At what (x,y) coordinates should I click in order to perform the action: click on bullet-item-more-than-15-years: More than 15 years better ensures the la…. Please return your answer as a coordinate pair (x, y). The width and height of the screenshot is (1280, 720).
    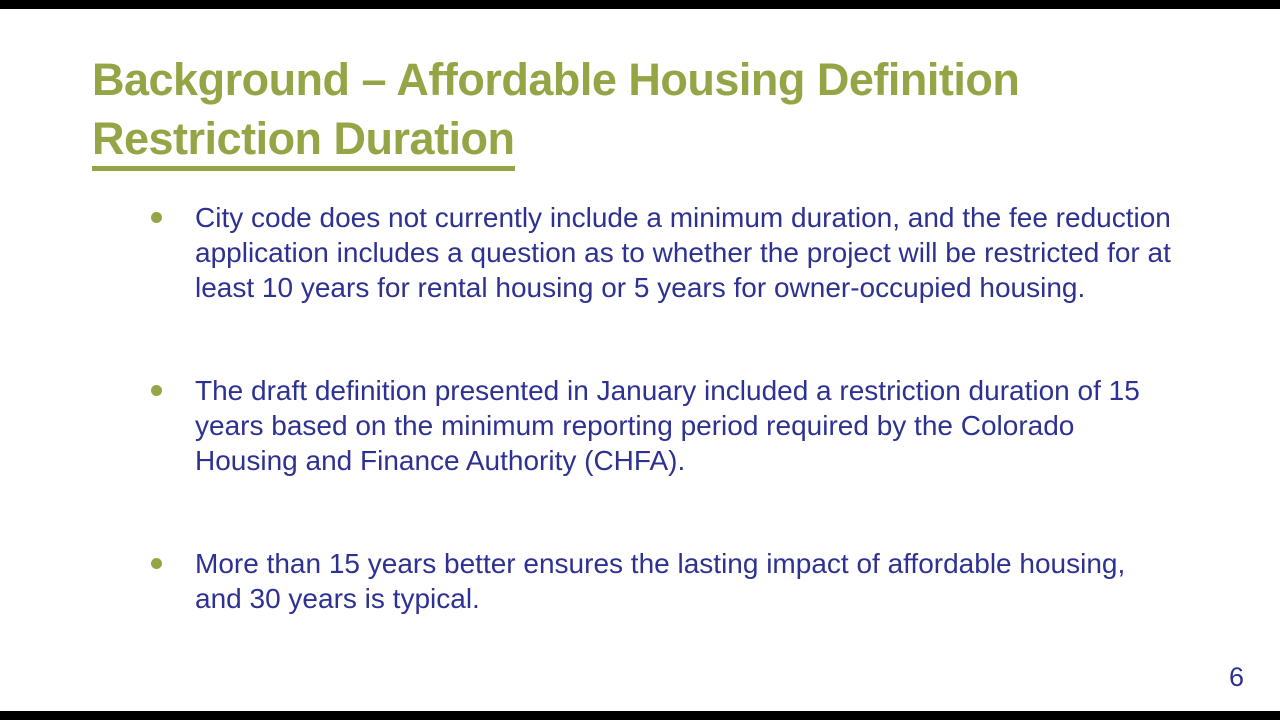
    Looking at the image, I should click on (633, 581).